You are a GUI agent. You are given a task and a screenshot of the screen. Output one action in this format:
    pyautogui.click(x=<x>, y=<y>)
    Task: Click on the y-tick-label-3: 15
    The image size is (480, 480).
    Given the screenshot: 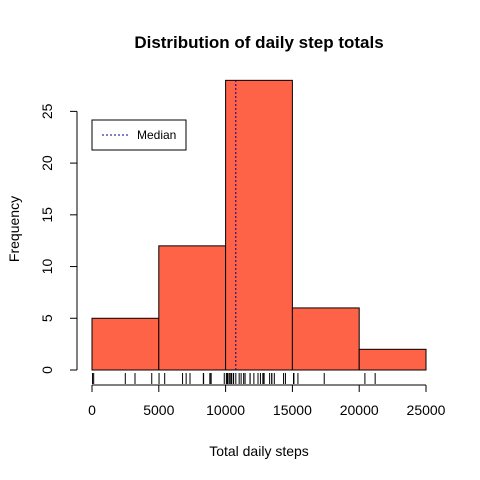 What is the action you would take?
    pyautogui.click(x=47, y=215)
    